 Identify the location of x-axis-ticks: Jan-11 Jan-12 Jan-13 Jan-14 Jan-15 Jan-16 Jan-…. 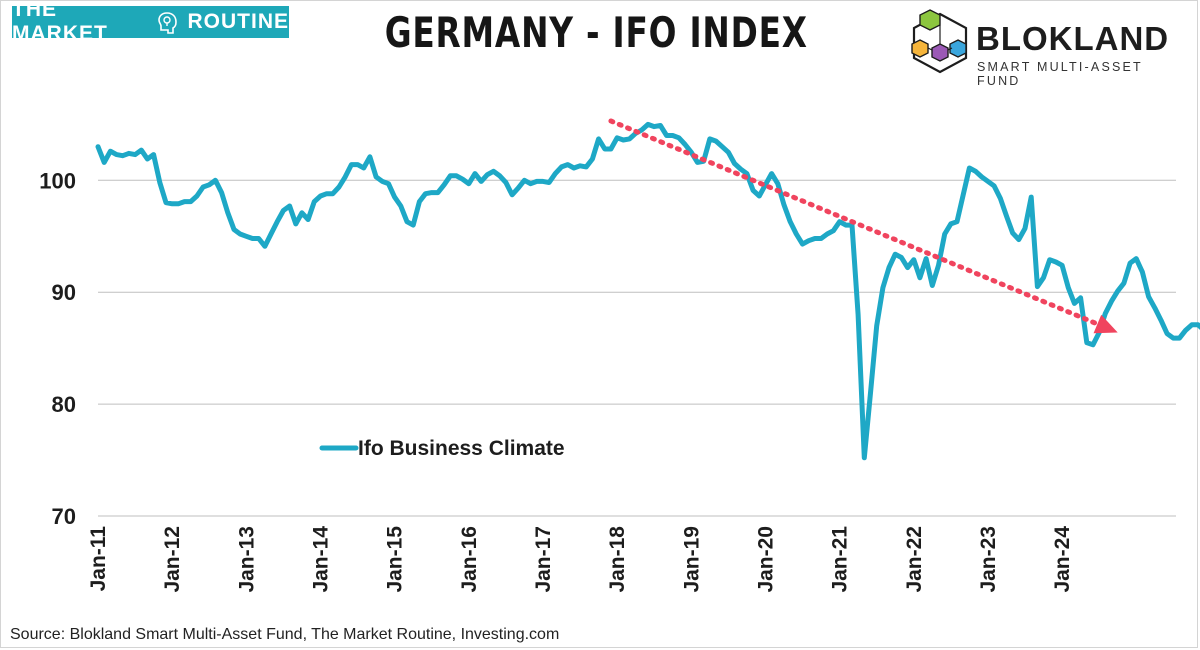
(580, 559).